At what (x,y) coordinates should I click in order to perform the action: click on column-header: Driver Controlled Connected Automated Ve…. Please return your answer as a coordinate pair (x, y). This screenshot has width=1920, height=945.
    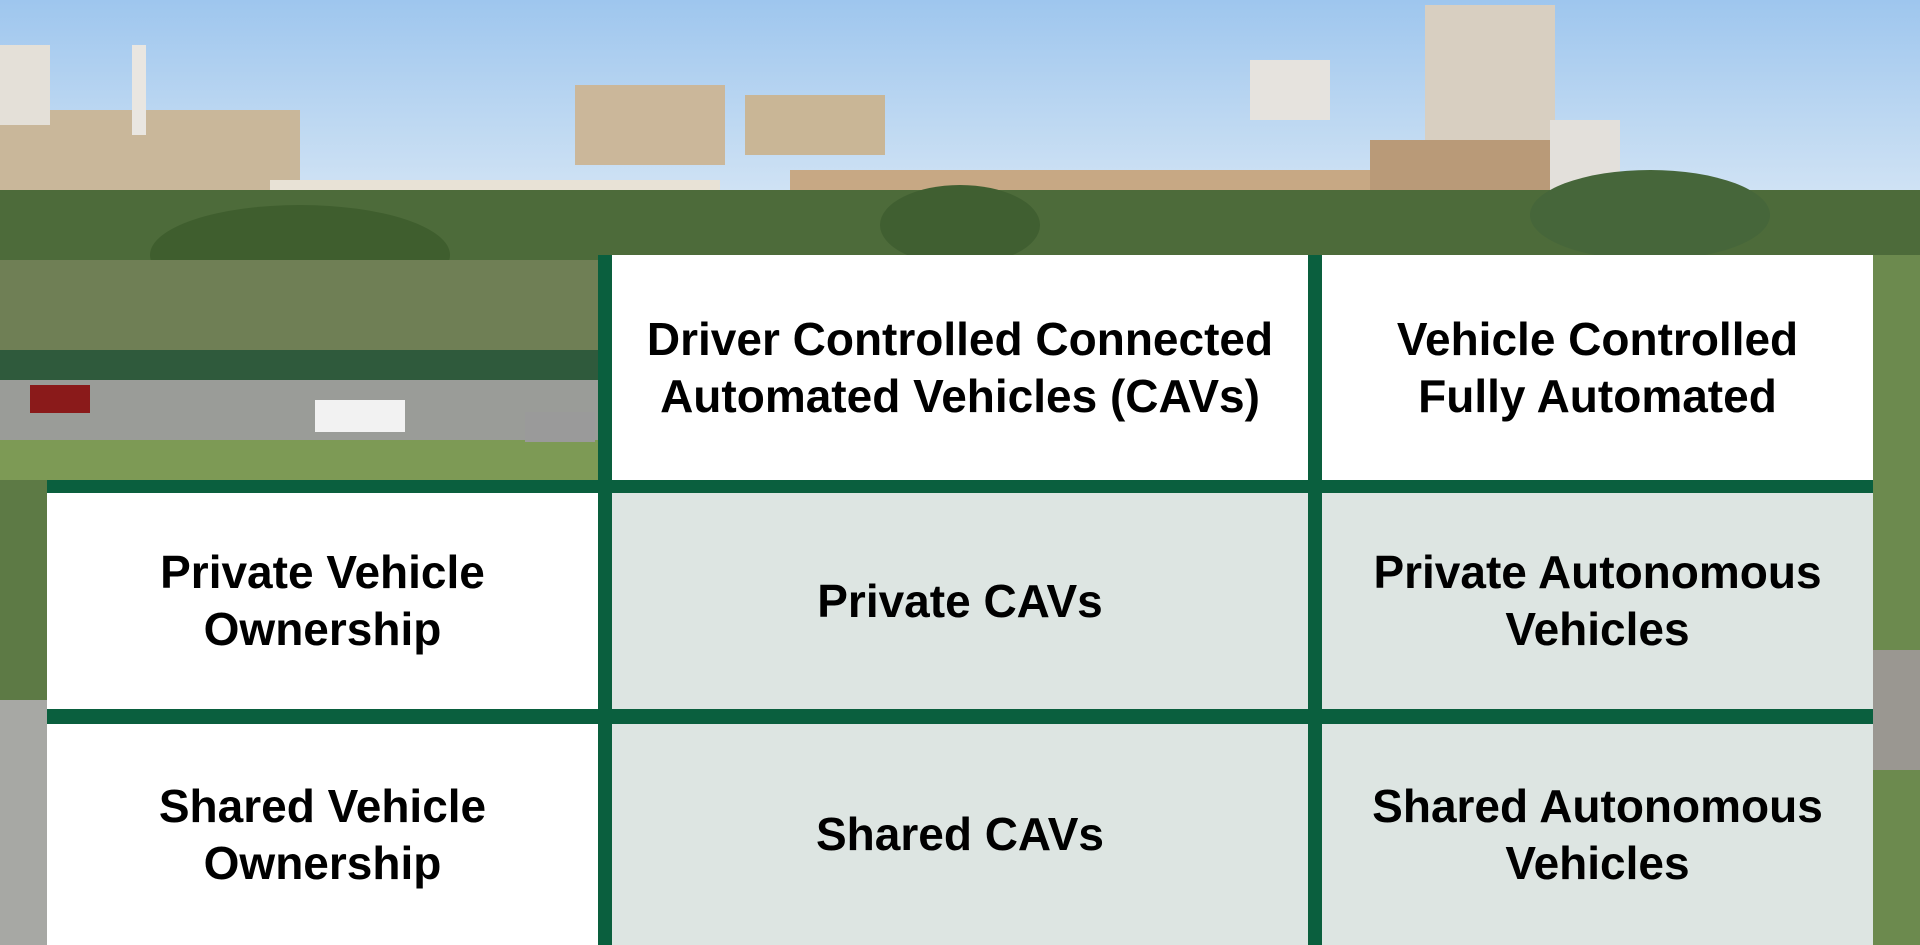
    Looking at the image, I should click on (960, 367).